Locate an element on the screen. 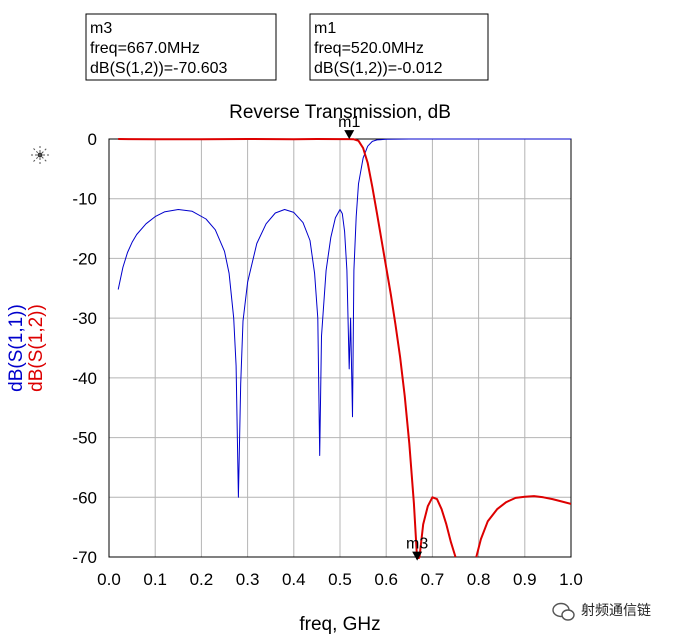 This screenshot has height=639, width=687. watermark-text: 射频通信链 is located at coordinates (616, 611).